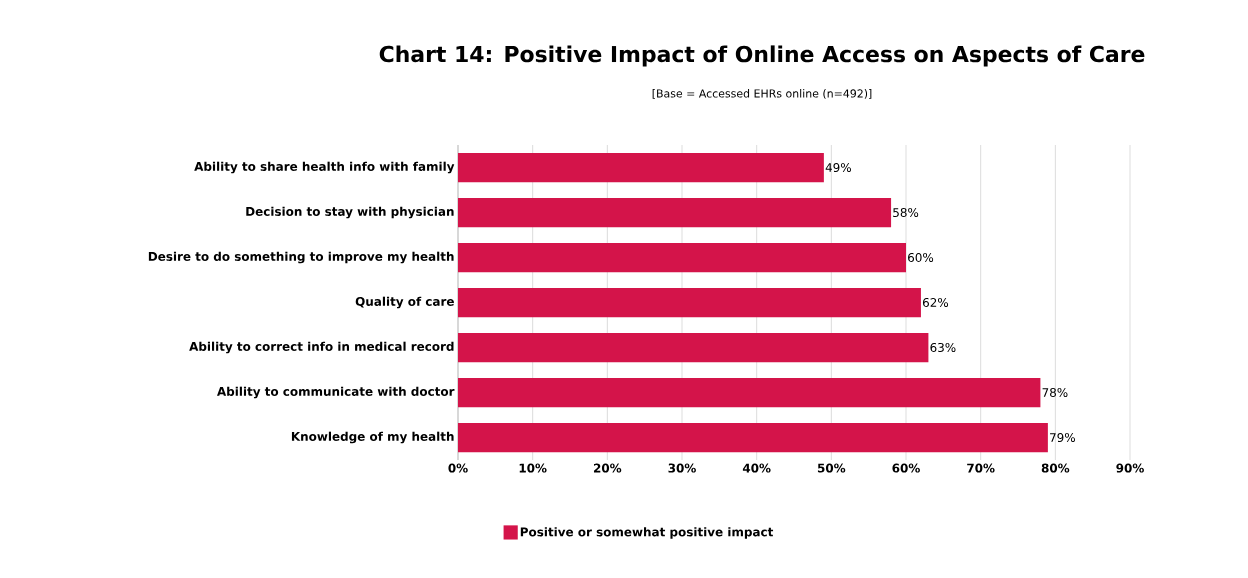  I want to click on x-tick-label: 60%, so click(906, 468).